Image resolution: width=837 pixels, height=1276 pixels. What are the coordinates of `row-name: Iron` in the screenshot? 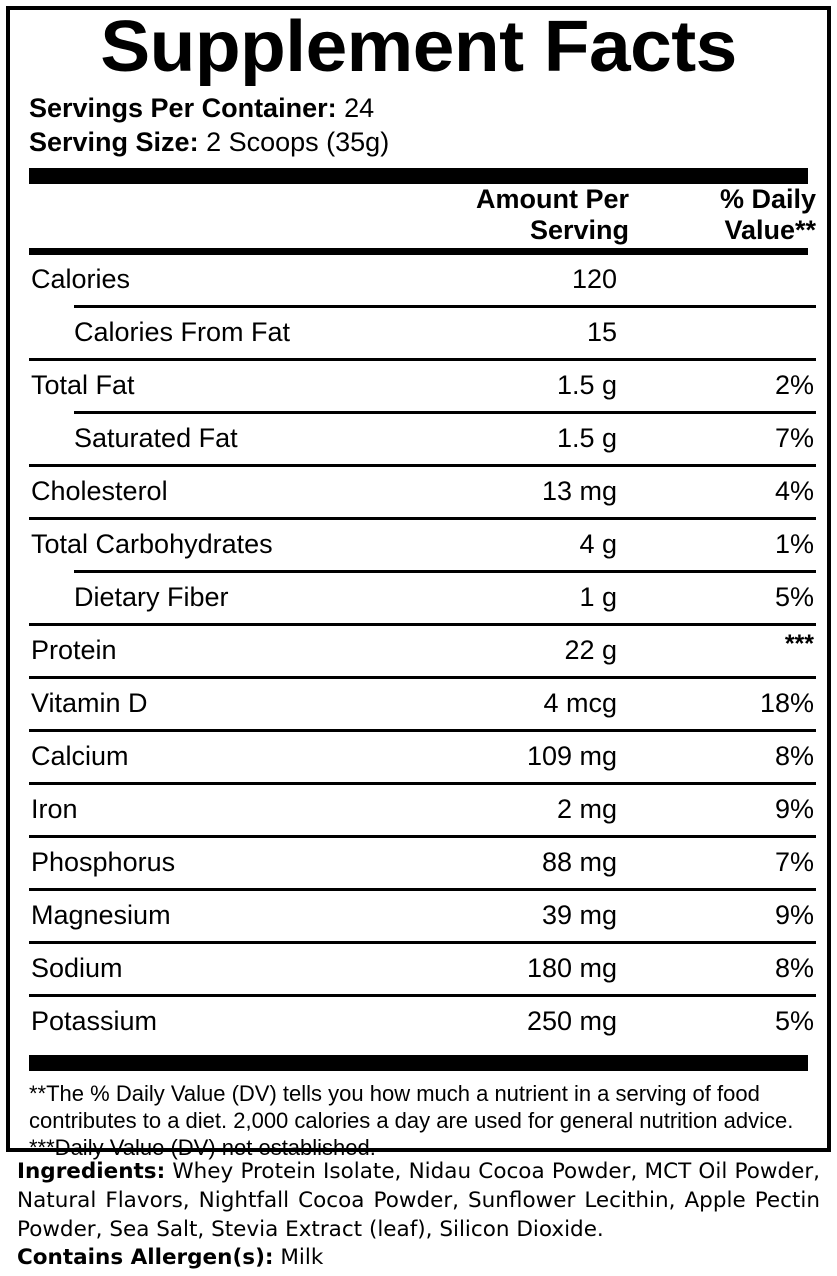 It's located at (215, 809).